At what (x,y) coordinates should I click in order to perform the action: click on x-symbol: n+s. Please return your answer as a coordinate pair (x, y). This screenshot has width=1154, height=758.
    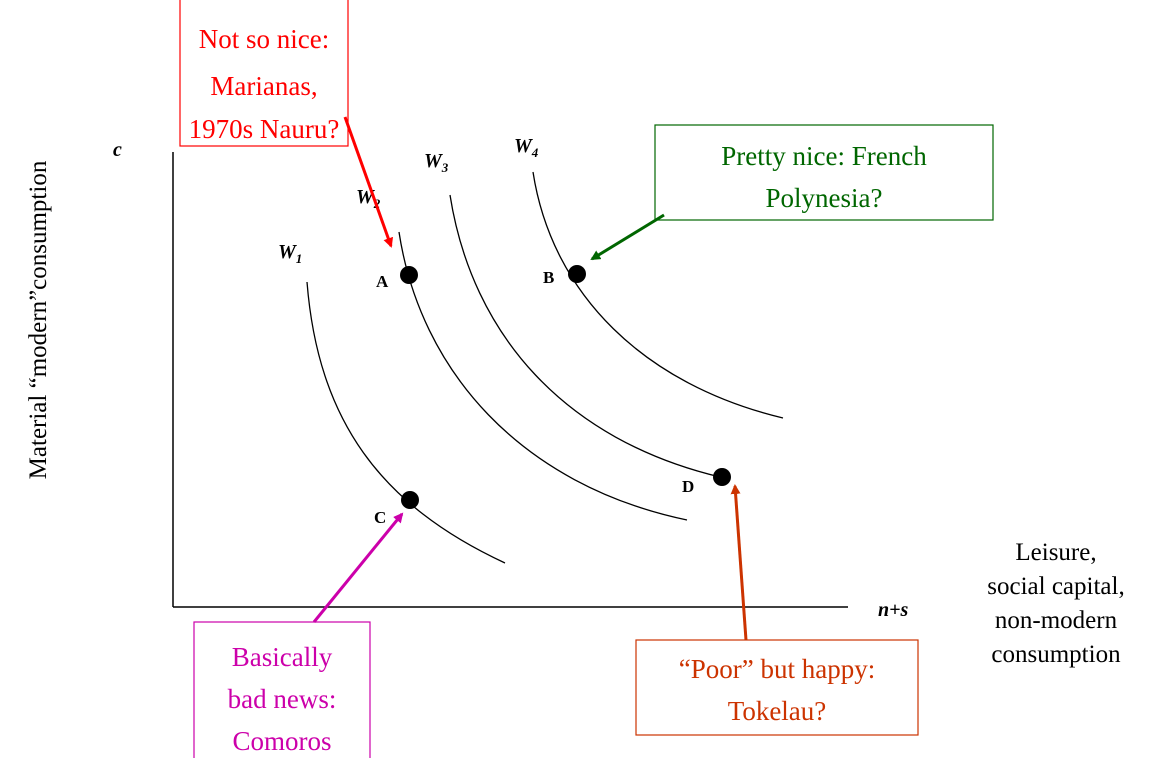
    Looking at the image, I should click on (893, 610).